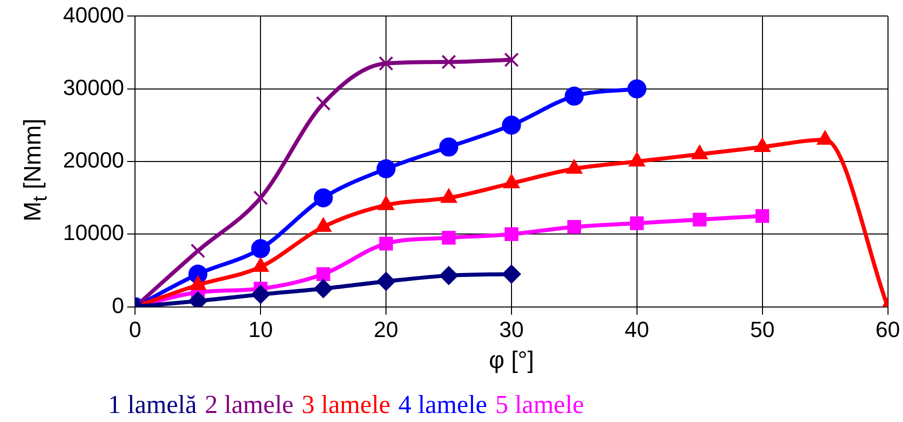 The height and width of the screenshot is (422, 903). I want to click on text: 4 lamele, so click(443, 404).